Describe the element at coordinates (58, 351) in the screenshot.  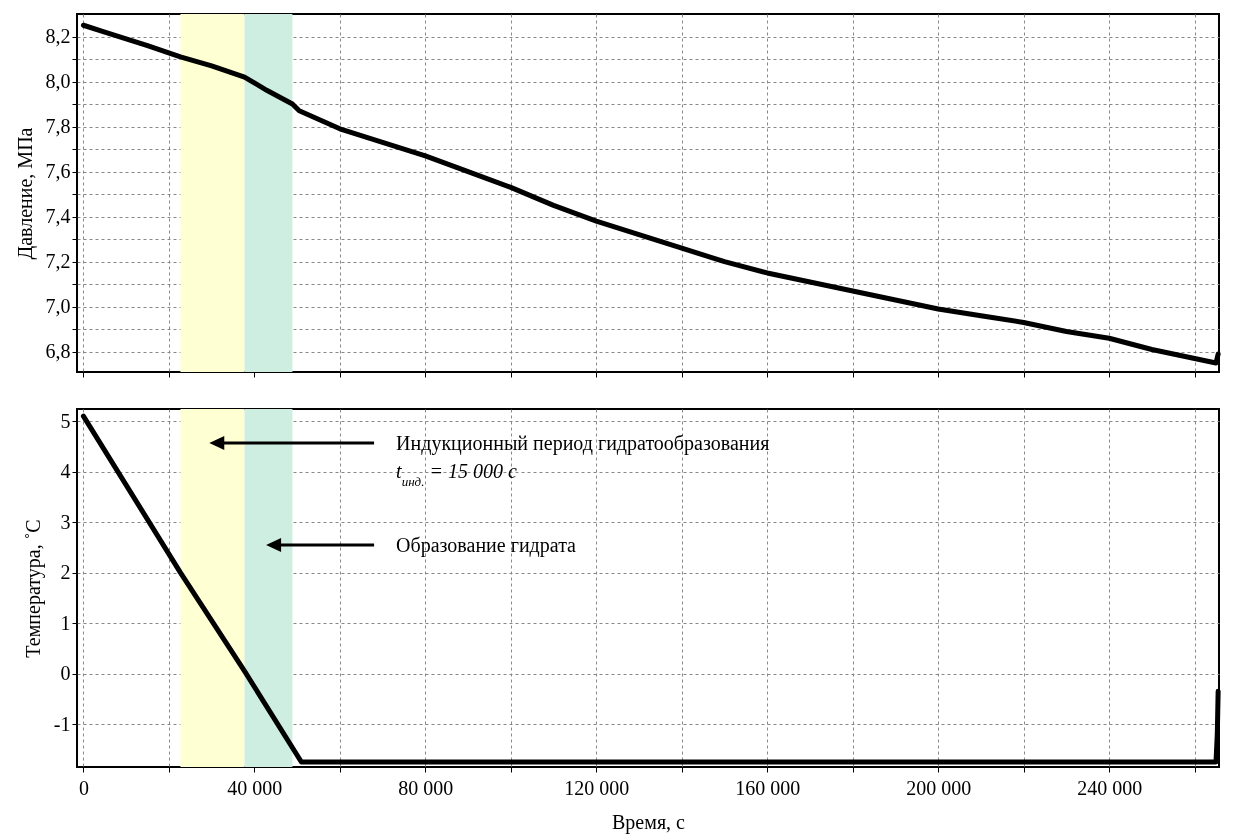
I see `y-tick-label: 6,8` at that location.